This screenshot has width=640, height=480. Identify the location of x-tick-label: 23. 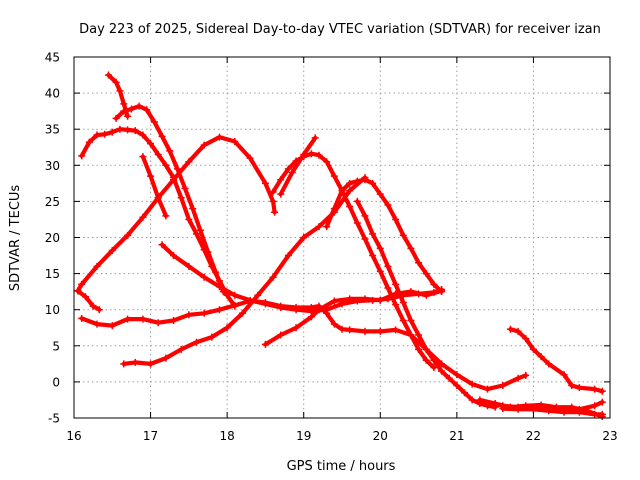
(609, 436).